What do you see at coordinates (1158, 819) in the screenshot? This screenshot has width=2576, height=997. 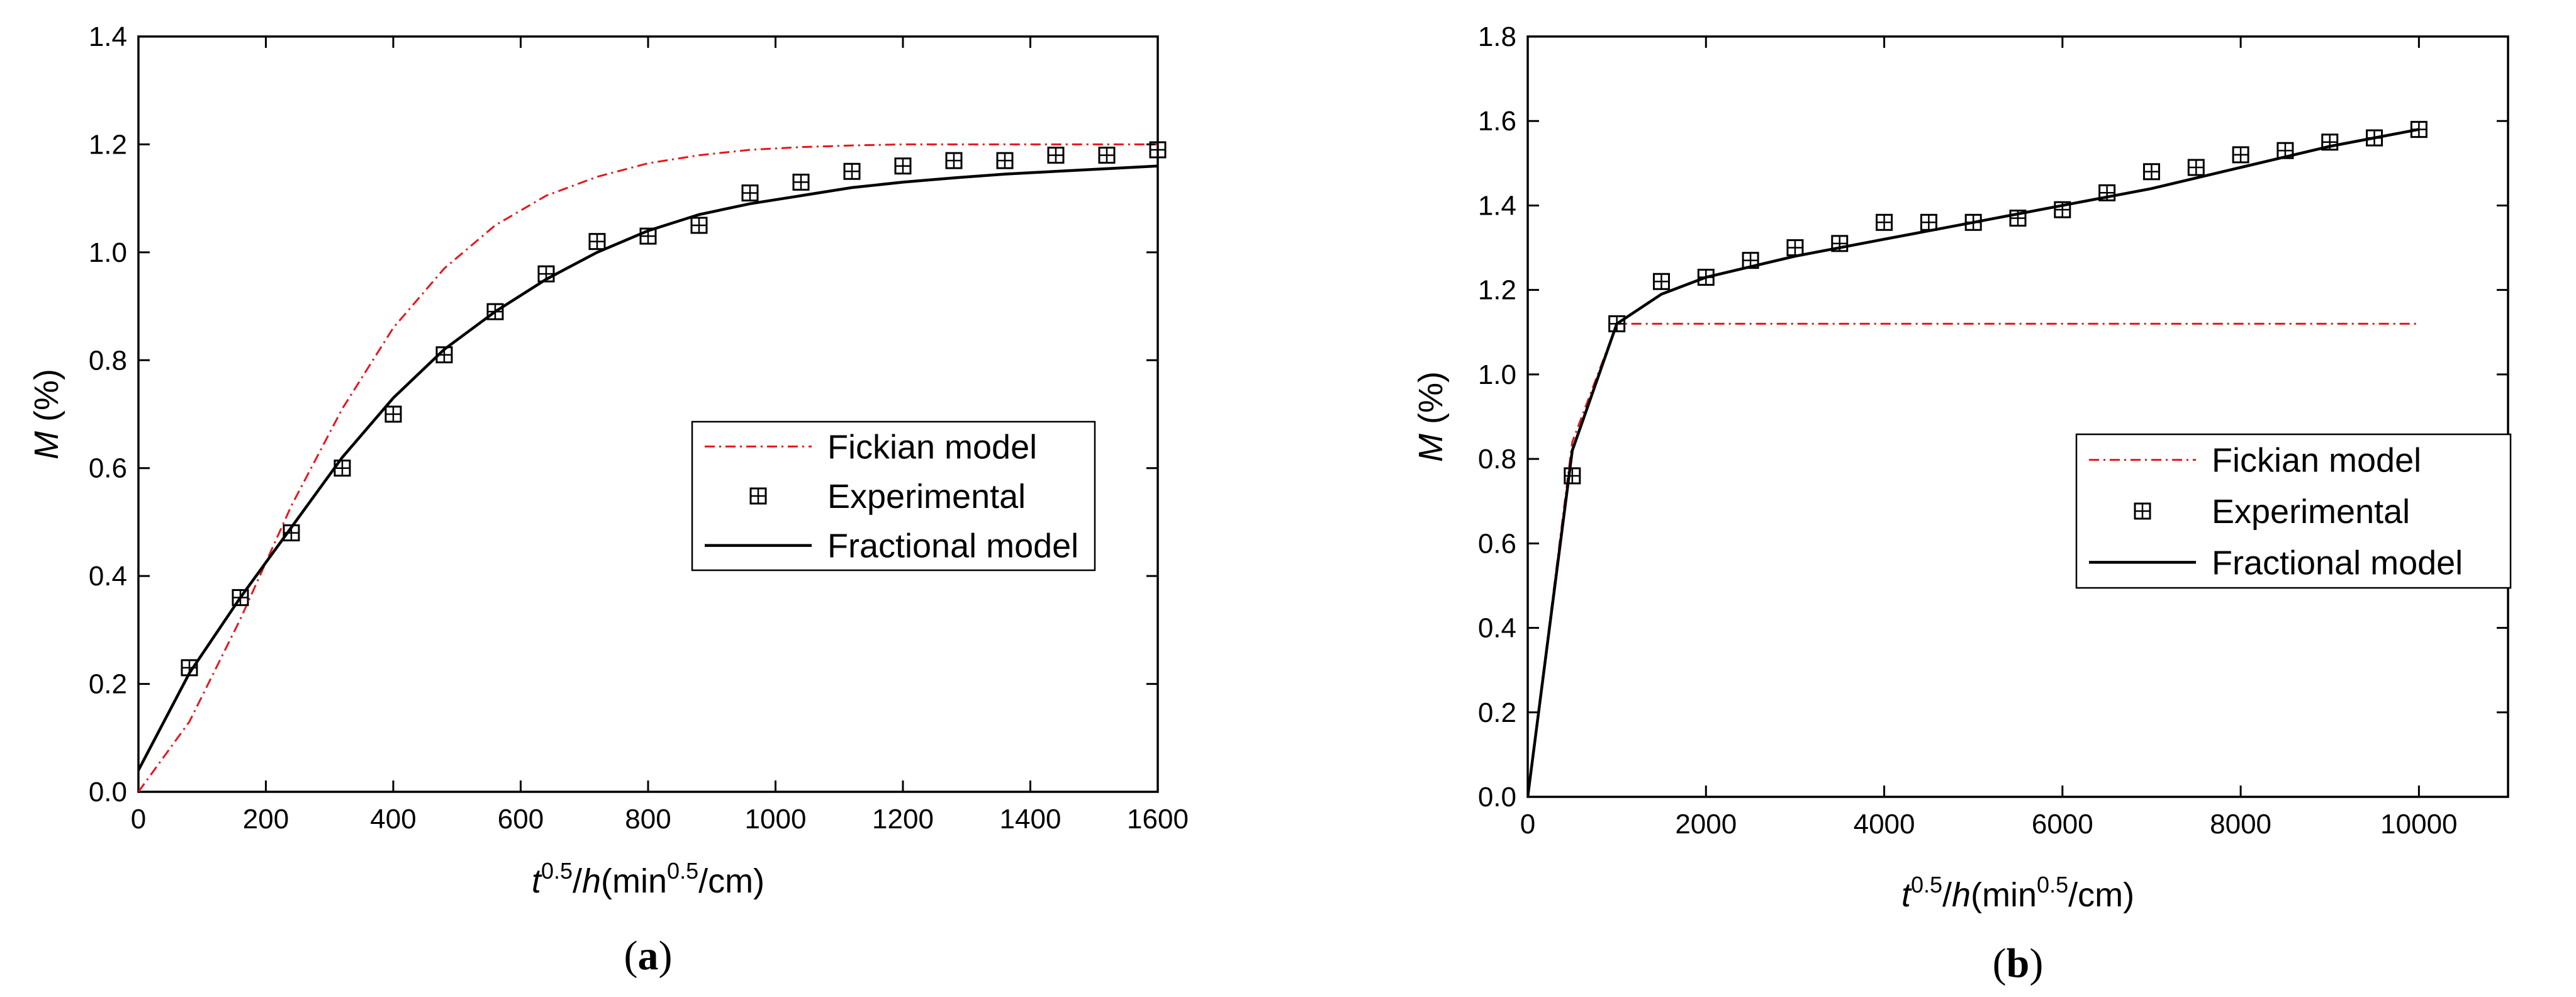 I see `x-tick-label: 1600` at bounding box center [1158, 819].